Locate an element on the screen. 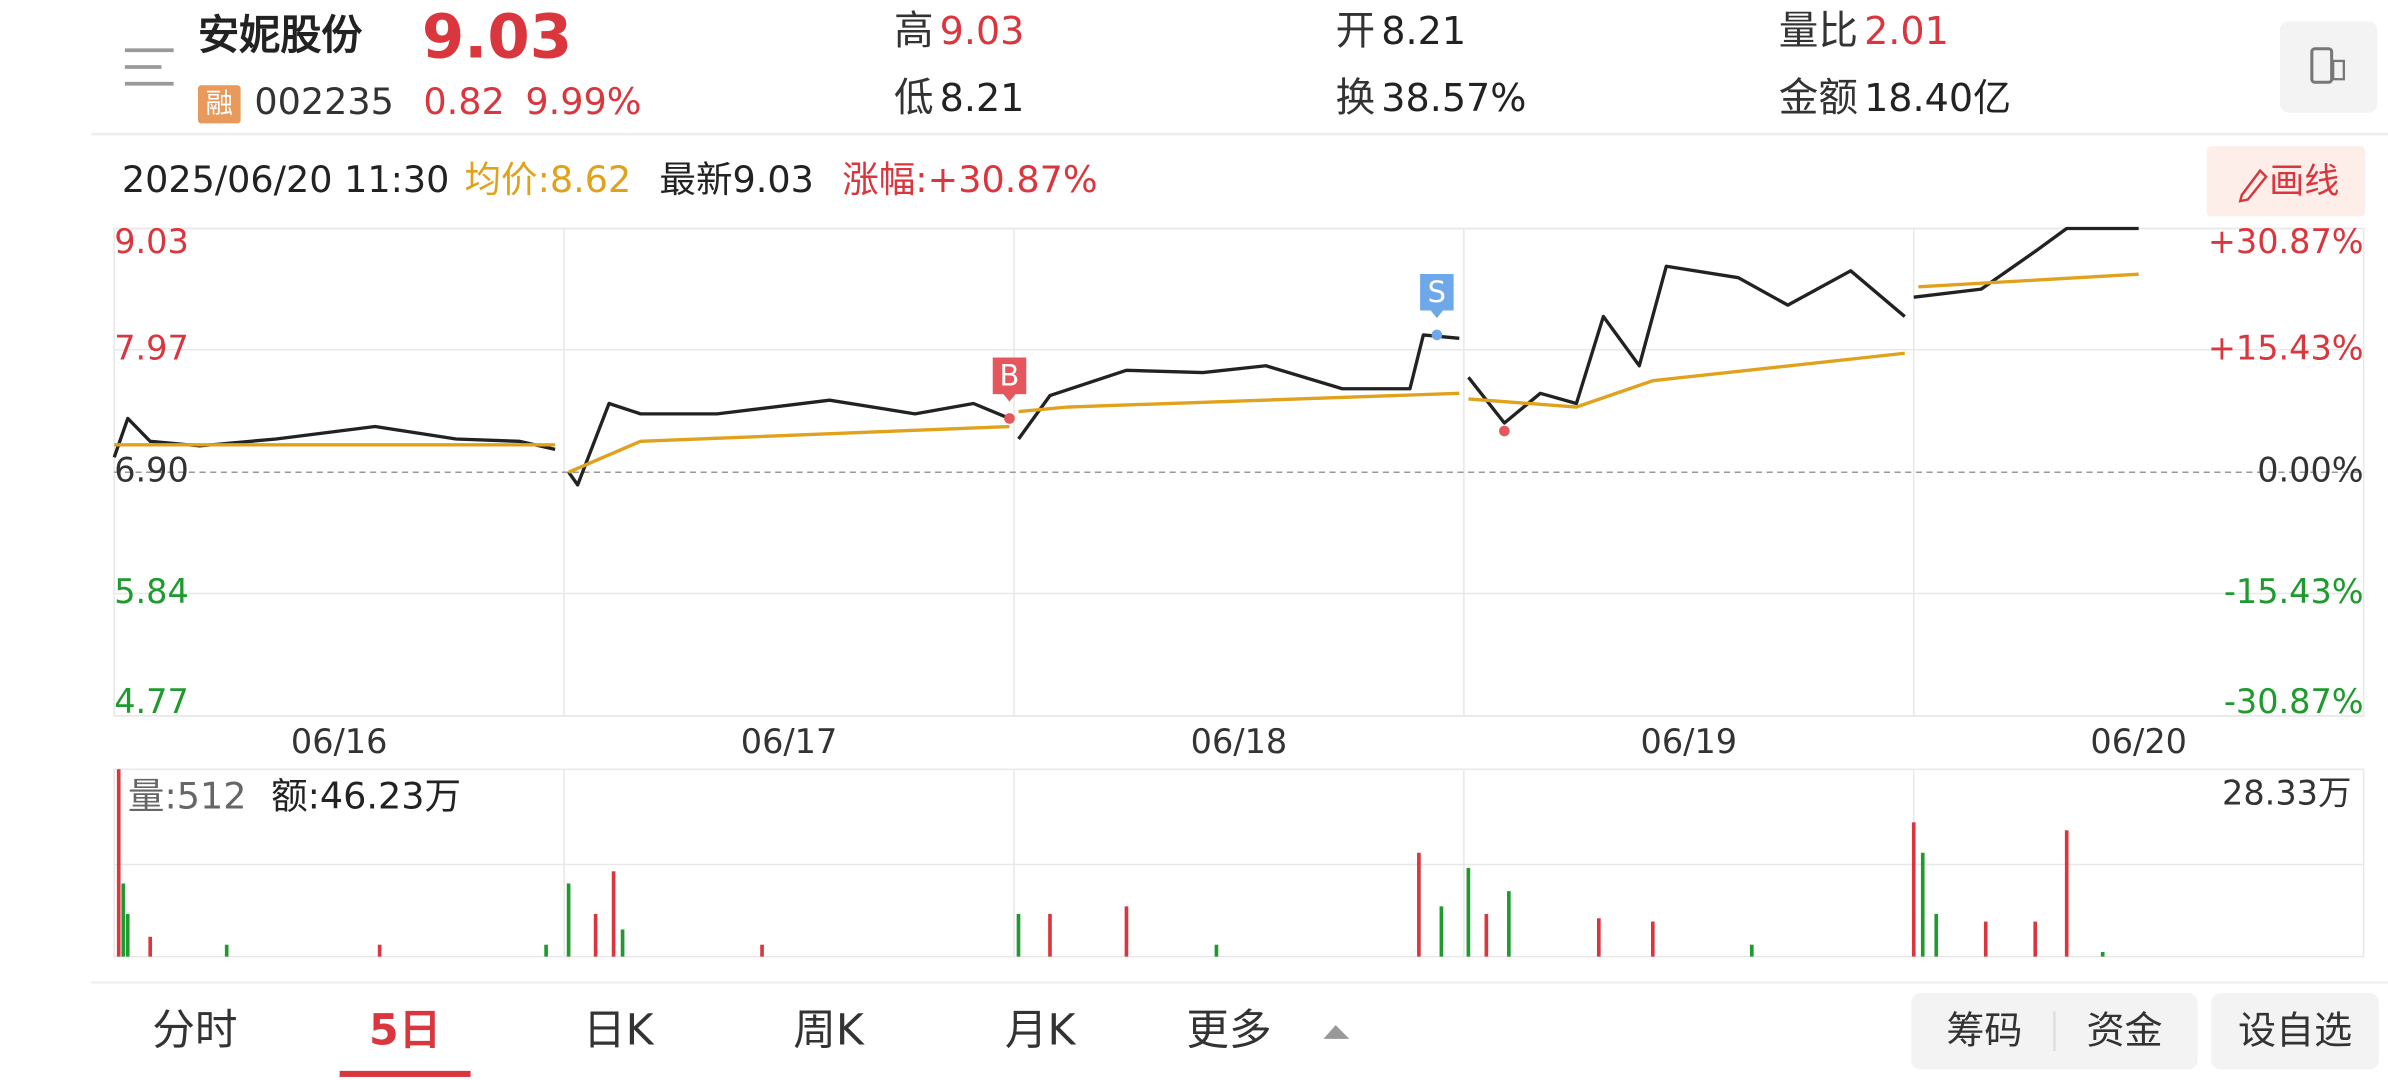 The height and width of the screenshot is (1080, 2388). stat-label: 高 is located at coordinates (914, 31).